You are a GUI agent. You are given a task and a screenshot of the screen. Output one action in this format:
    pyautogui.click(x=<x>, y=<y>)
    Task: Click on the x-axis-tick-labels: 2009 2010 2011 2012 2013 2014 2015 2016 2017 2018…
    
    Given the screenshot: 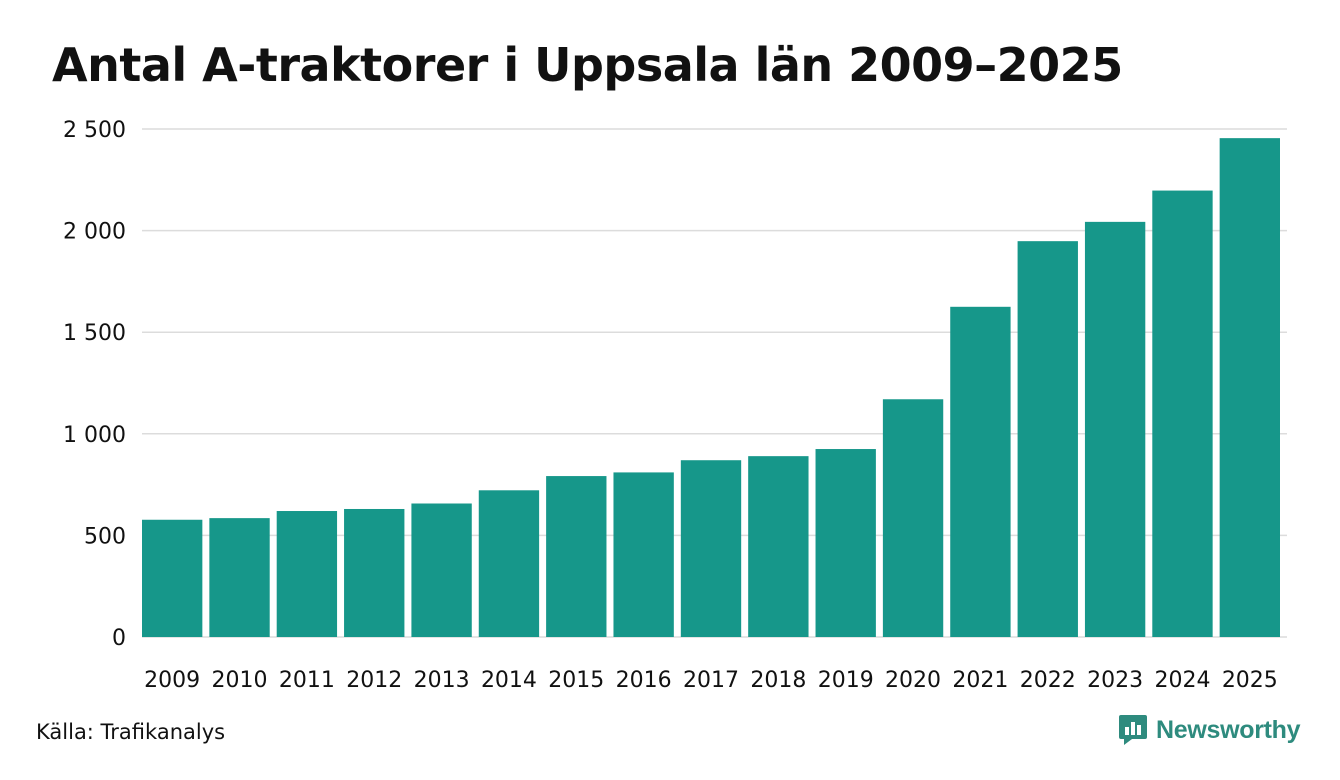 What is the action you would take?
    pyautogui.click(x=711, y=680)
    